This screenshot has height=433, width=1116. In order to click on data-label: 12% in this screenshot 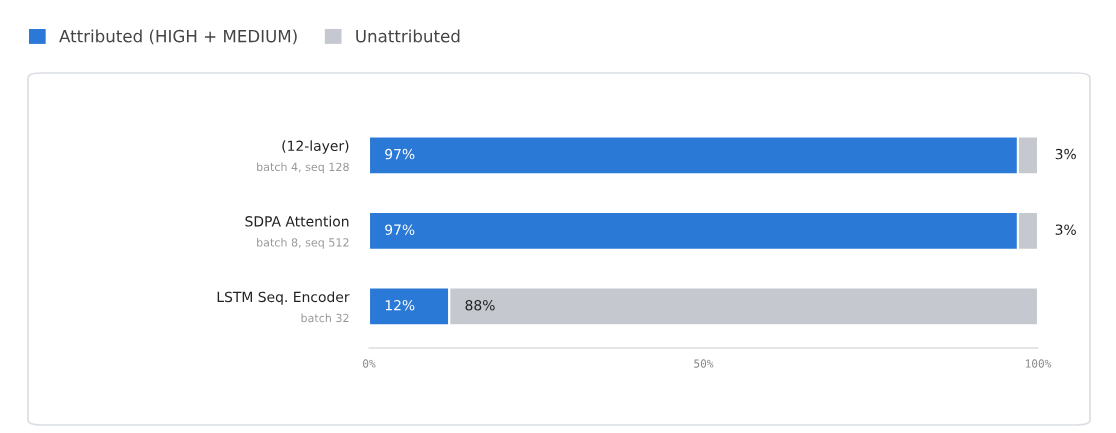, I will do `click(400, 305)`.